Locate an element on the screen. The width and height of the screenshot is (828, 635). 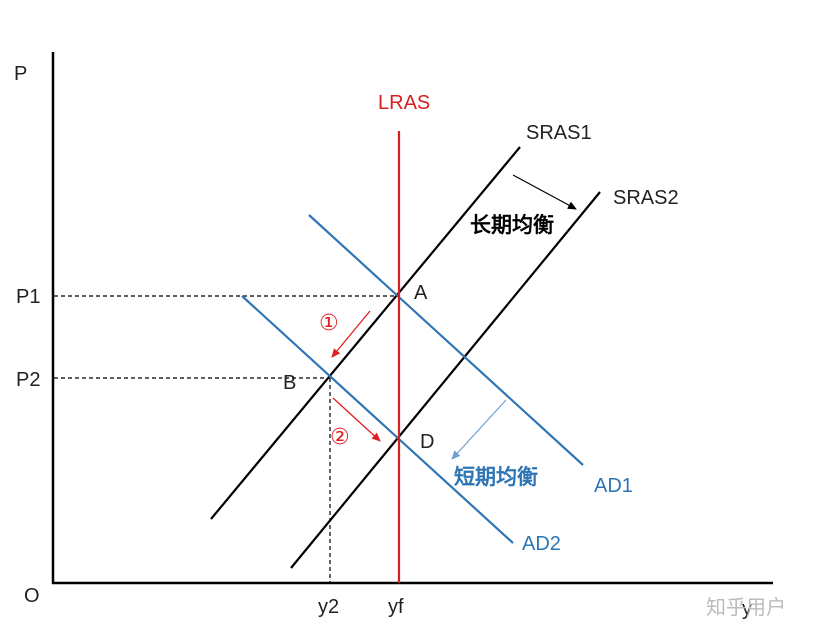
ad1-curve is located at coordinates (446, 340).